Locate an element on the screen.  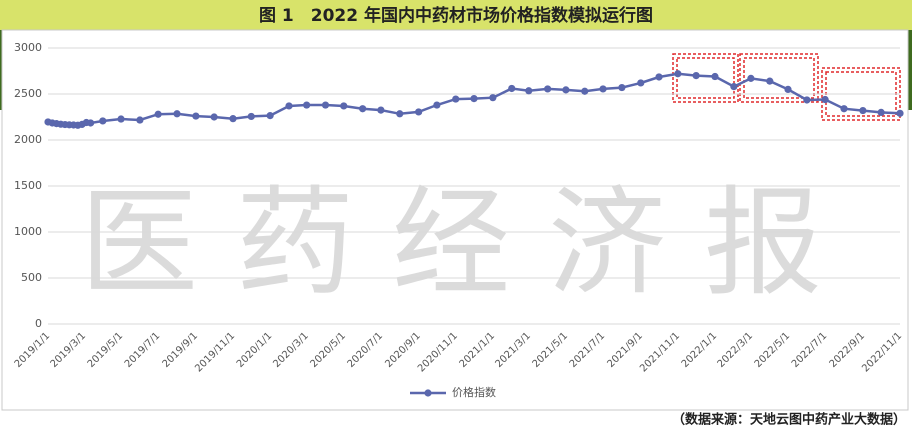
chart-title: 图 1 2022 年国内中药材市场价格指数模拟运行图 is located at coordinates (456, 15).